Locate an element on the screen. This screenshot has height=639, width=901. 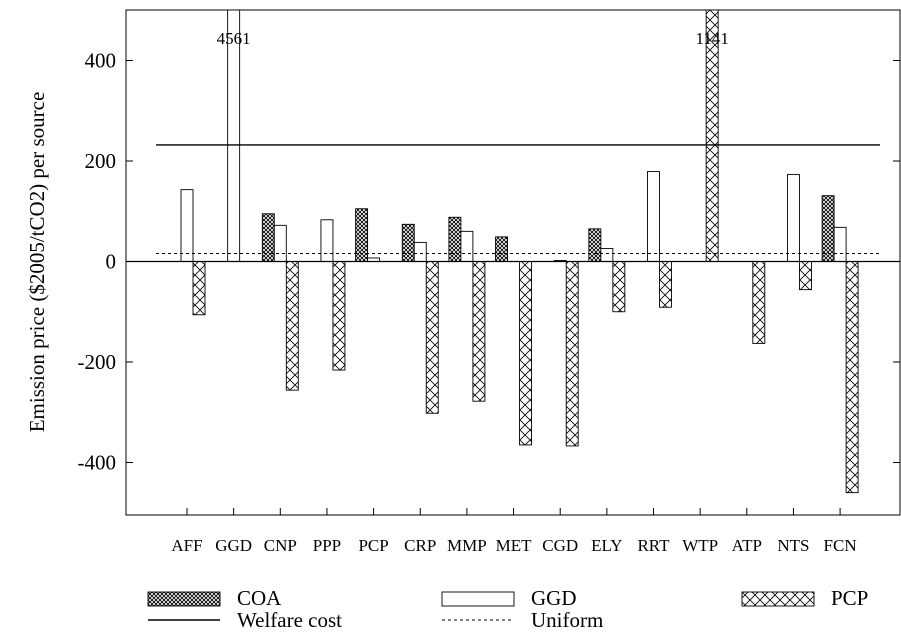
y-tick-label: -200 is located at coordinates (97, 362).